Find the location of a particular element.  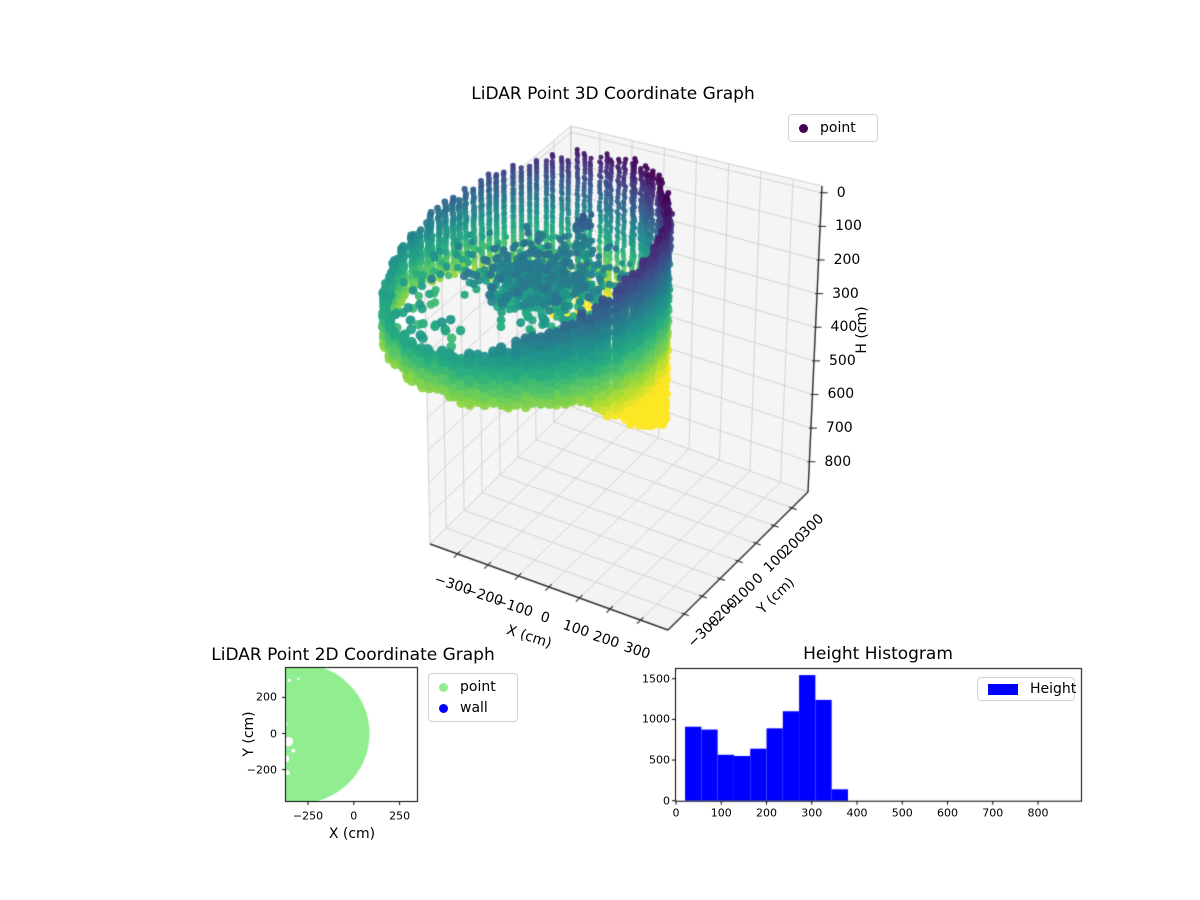

2d-x-tick-label: 250 is located at coordinates (400, 815).